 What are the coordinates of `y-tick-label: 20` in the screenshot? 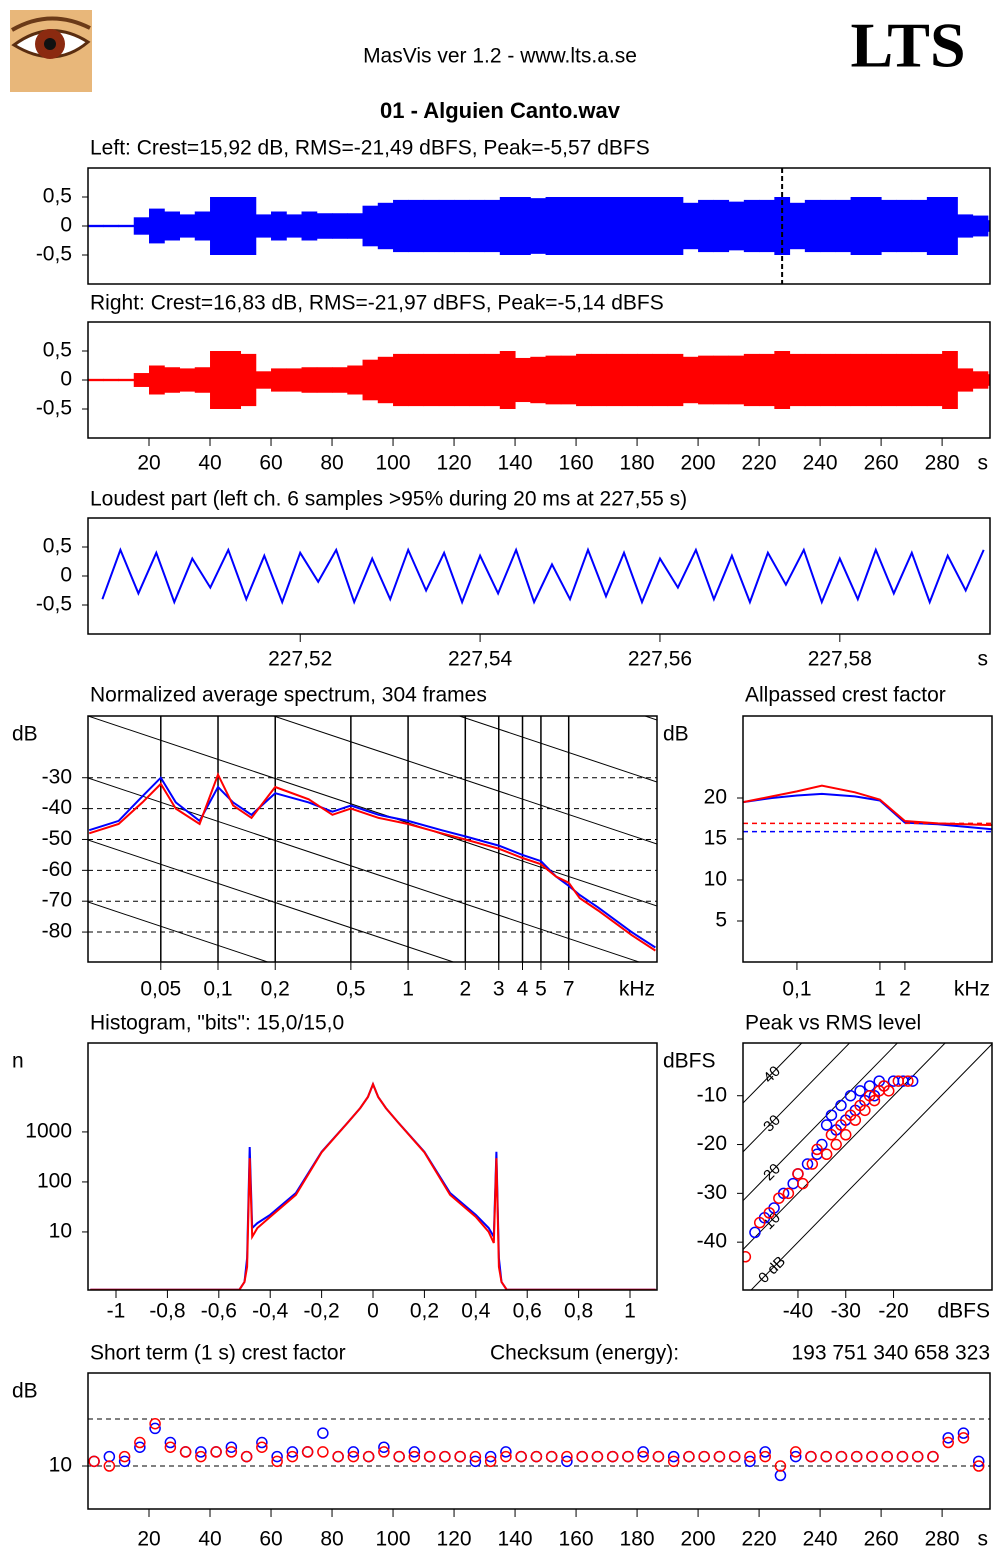 It's located at (715, 797).